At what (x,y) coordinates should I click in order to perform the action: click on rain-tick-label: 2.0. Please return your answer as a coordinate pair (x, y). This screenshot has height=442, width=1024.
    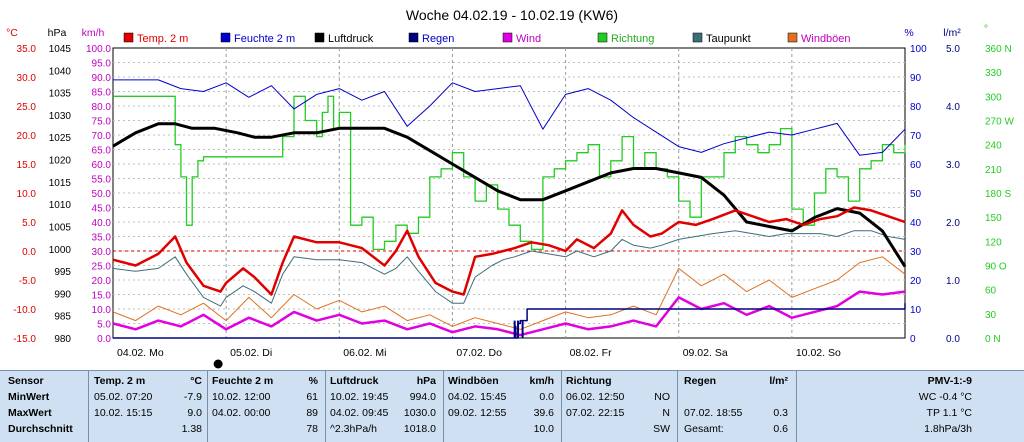
    Looking at the image, I should click on (953, 223).